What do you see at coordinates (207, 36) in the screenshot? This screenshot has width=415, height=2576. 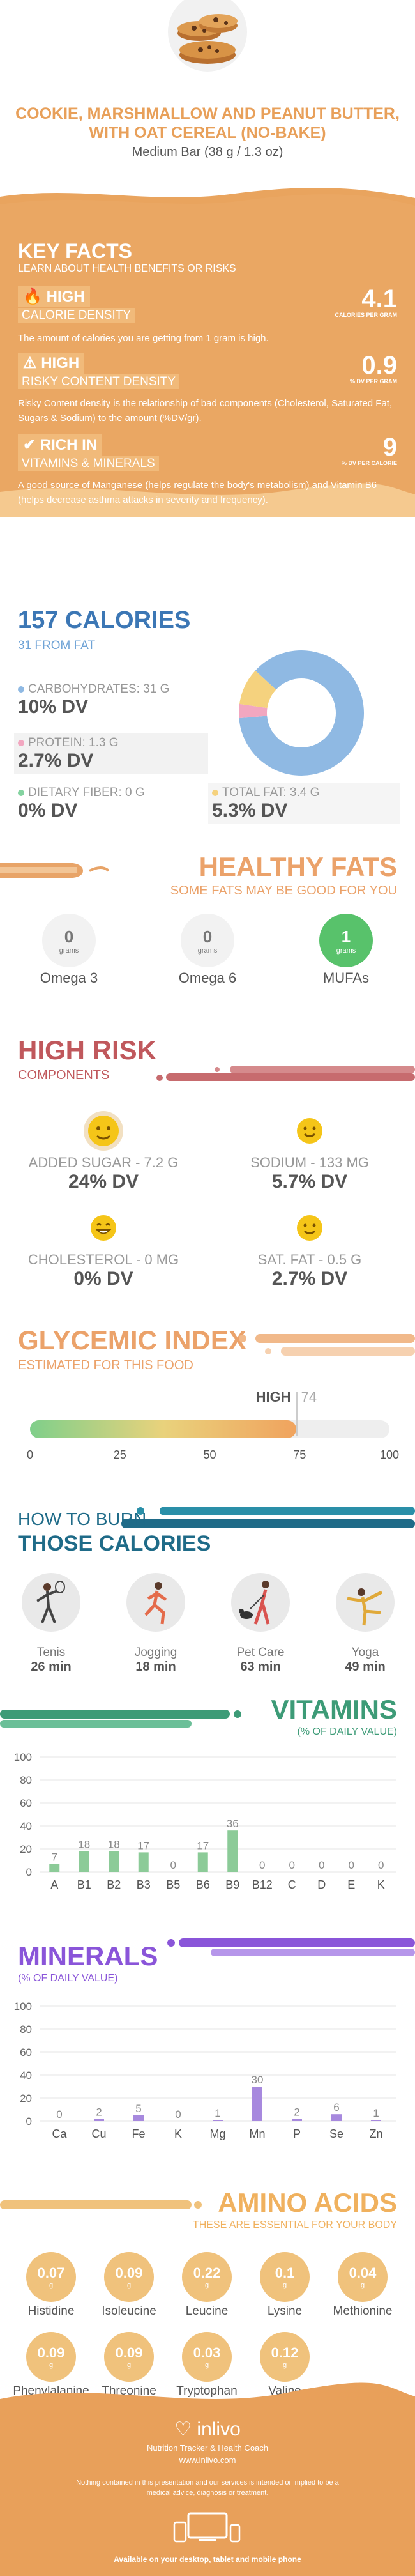 I see `cookie-image` at bounding box center [207, 36].